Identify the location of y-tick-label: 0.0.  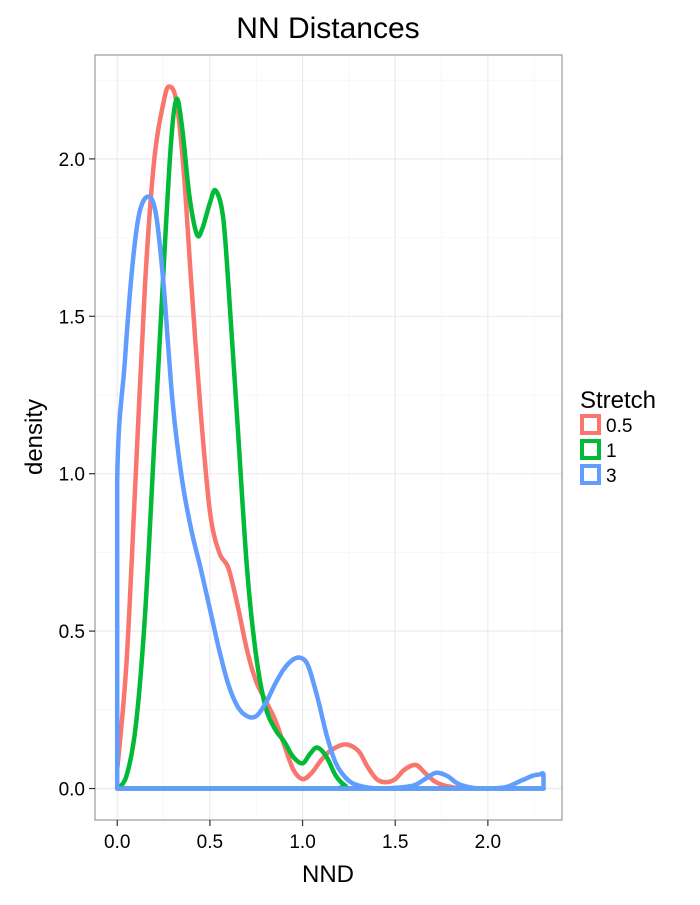
(72, 790).